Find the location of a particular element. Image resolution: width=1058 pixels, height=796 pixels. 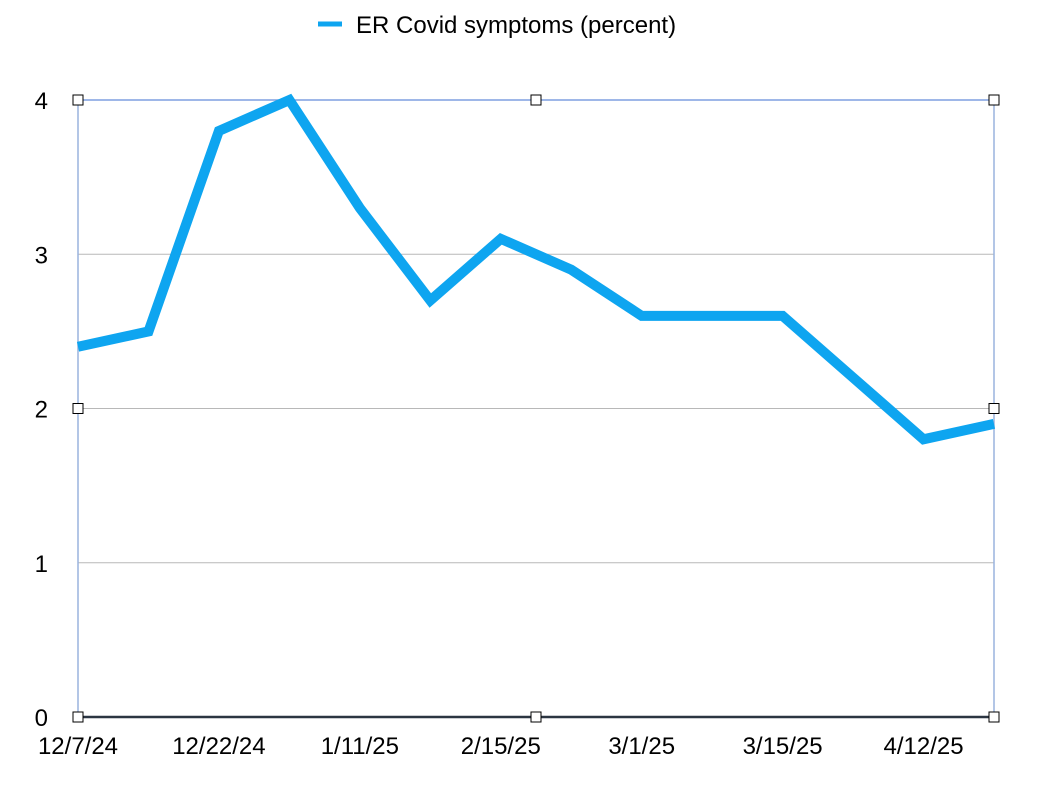

y-tick-label: 0 is located at coordinates (41, 718).